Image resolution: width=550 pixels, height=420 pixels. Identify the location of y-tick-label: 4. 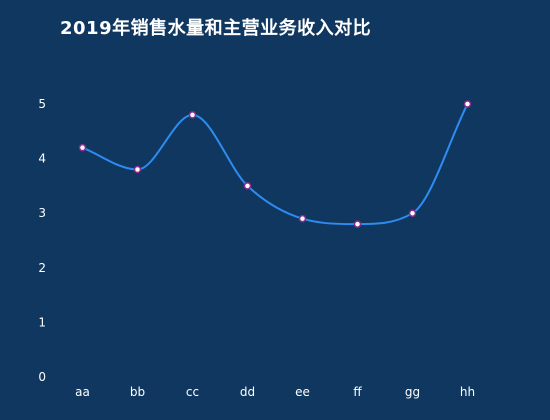
(42, 159).